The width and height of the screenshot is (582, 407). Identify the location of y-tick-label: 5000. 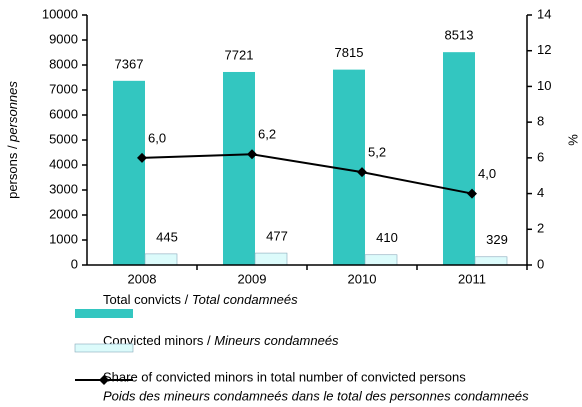
(63, 138).